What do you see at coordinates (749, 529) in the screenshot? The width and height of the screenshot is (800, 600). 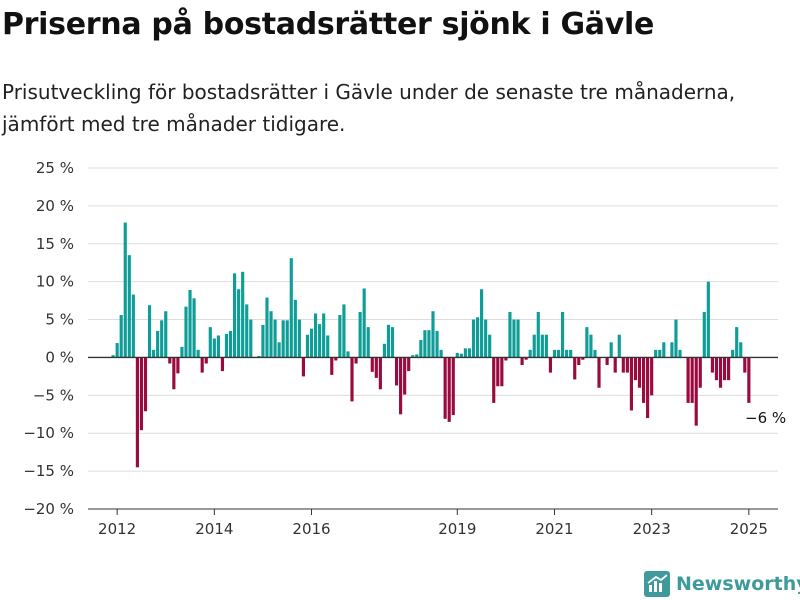 I see `x-tick-label: 2025` at bounding box center [749, 529].